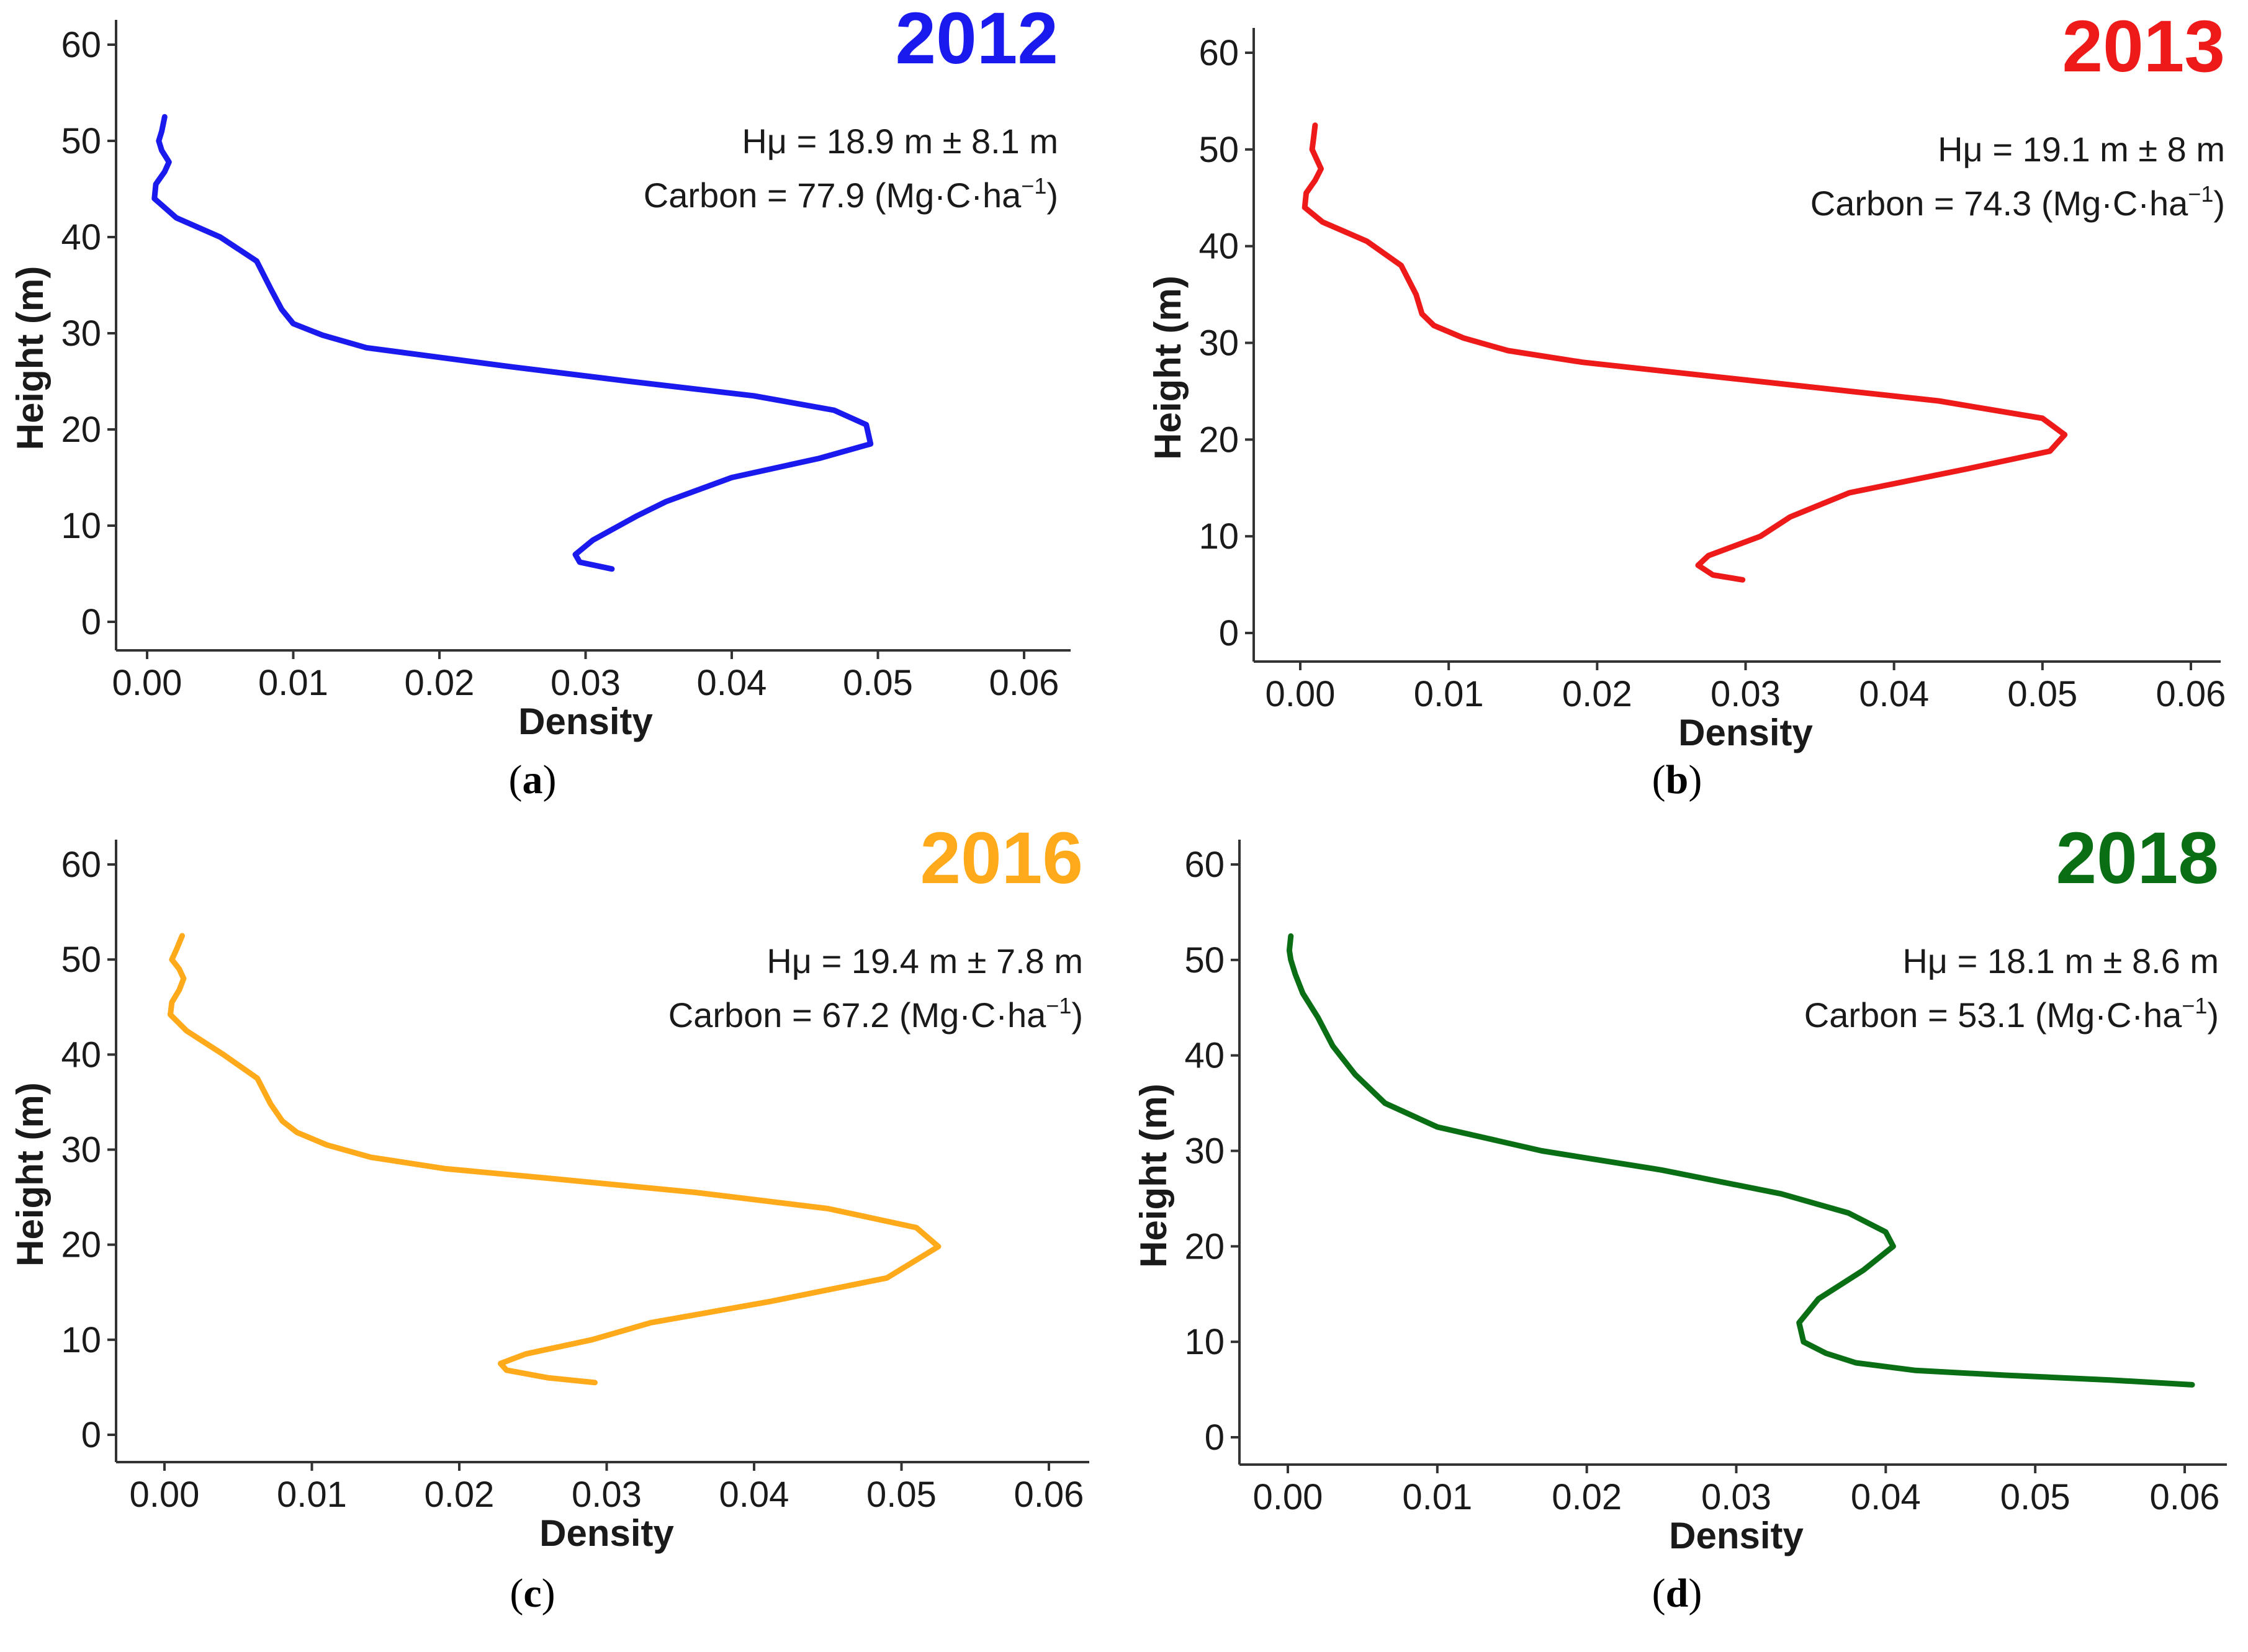  I want to click on chart-c-y-tick-label: 50, so click(81, 960).